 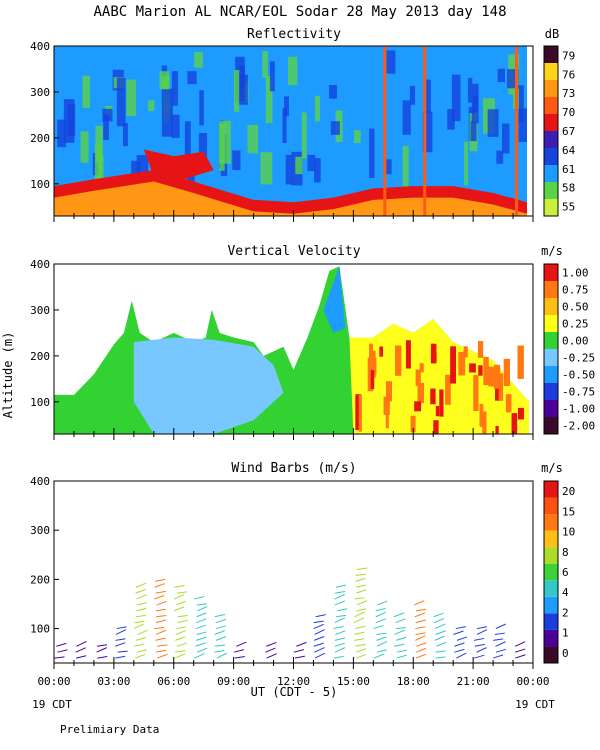 I want to click on colorbar-tick-label: 61, so click(x=568, y=169).